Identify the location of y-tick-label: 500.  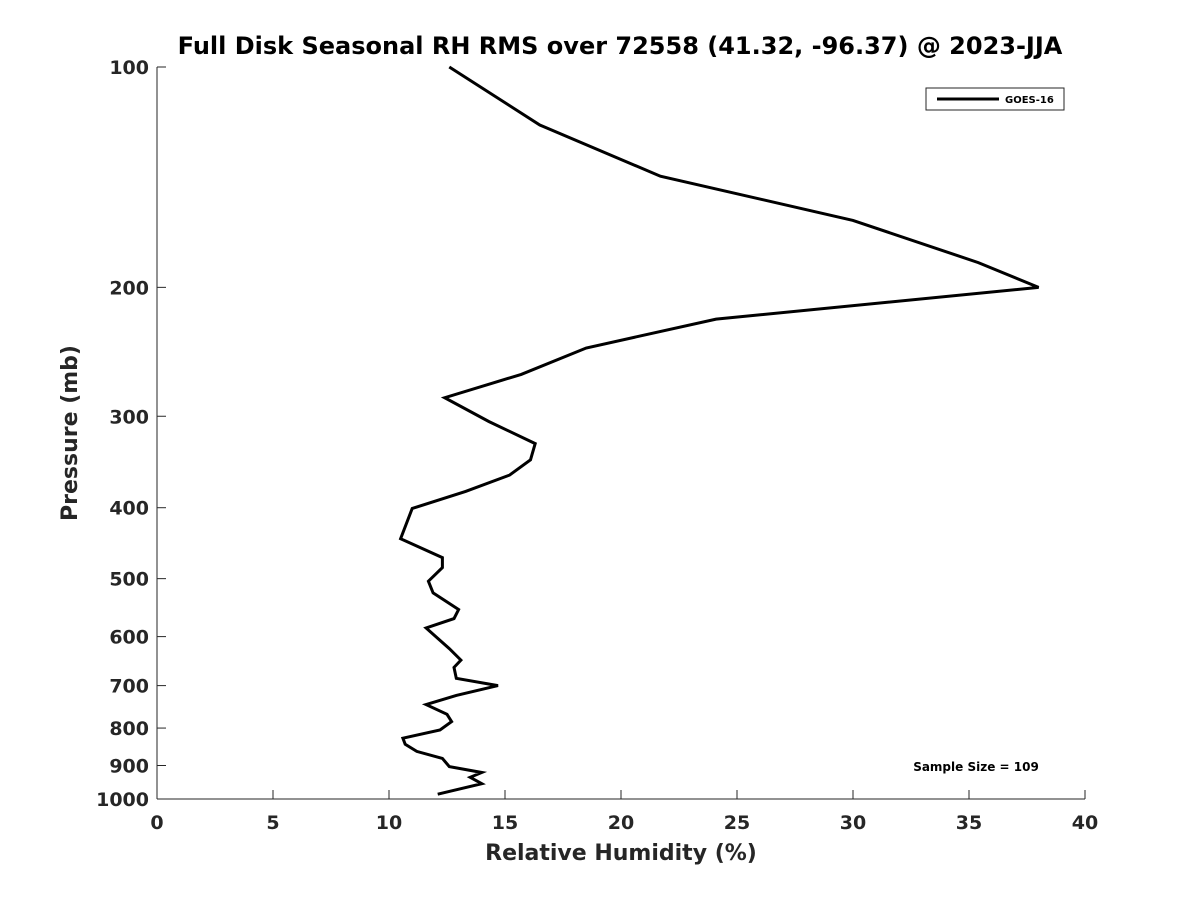
(129, 580).